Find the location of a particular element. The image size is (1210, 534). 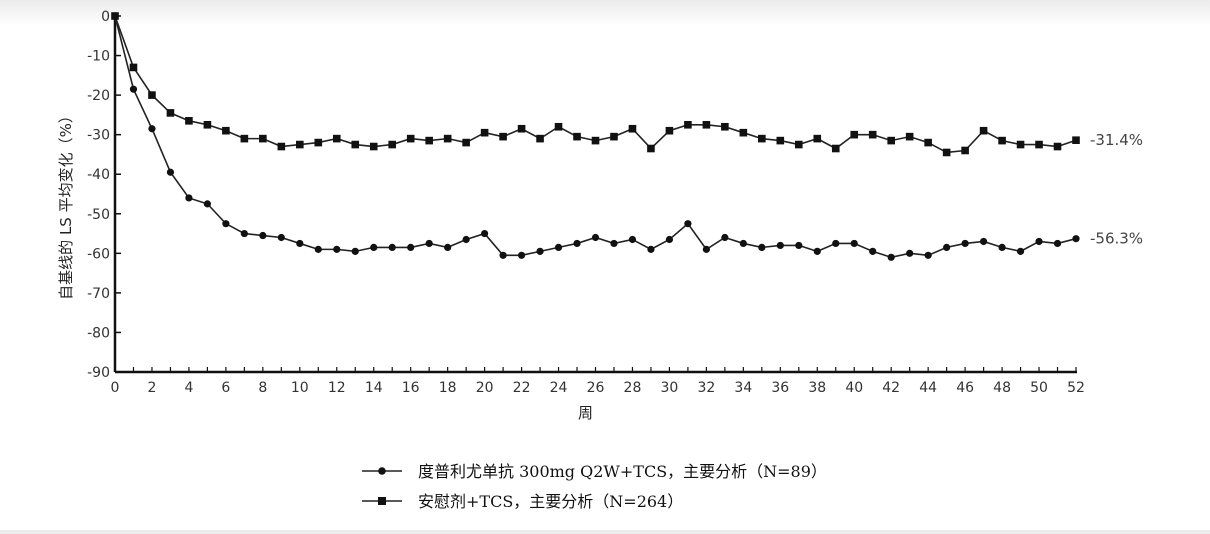

x-tick-label: 52 is located at coordinates (1076, 388).